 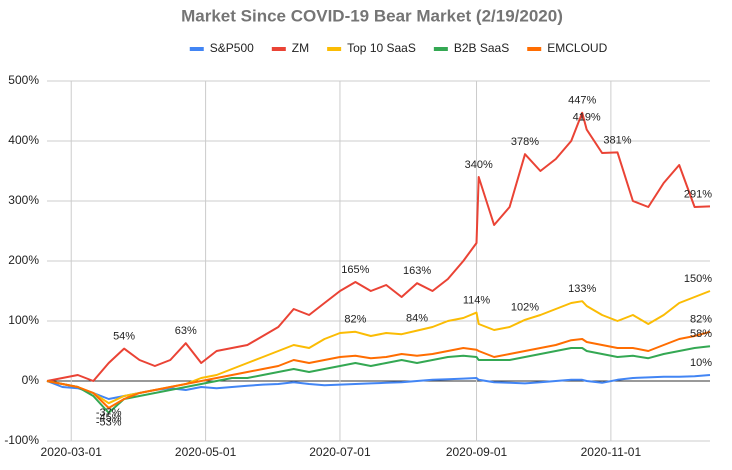 I want to click on y-tick-label: 400%, so click(x=23, y=140).